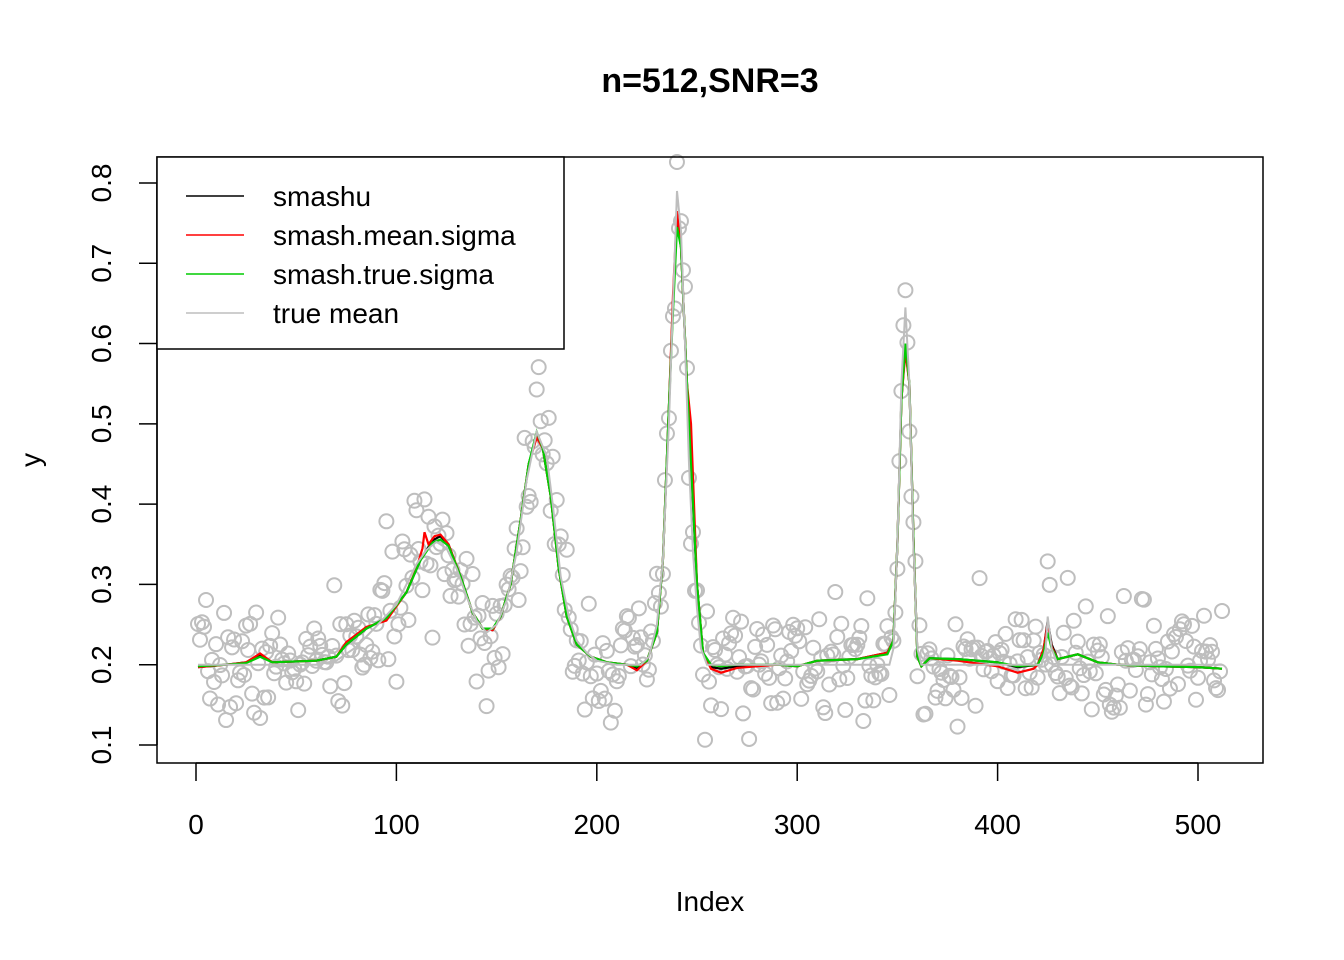  What do you see at coordinates (101, 504) in the screenshot?
I see `y-tick-label: 0.4` at bounding box center [101, 504].